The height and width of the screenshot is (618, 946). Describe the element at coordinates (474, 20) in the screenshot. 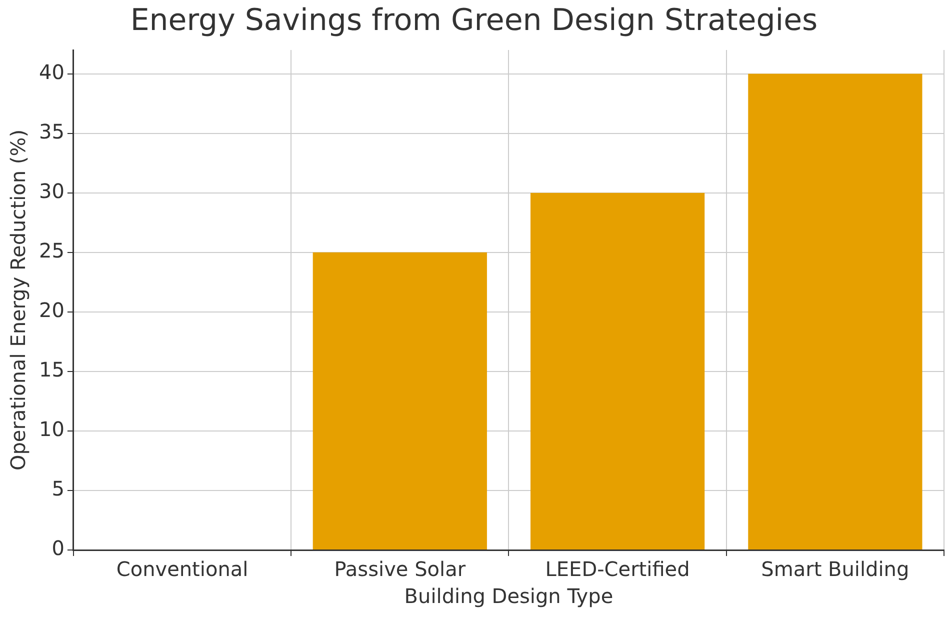

I see `chart-title: Energy Savings from Green Design Strategies` at that location.